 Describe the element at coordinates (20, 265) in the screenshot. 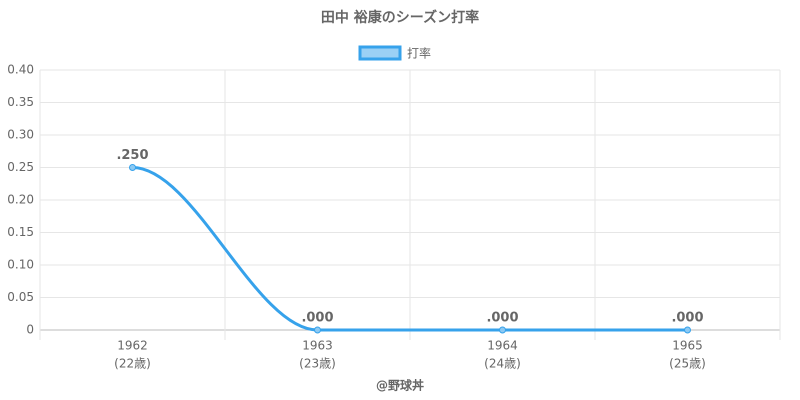

I see `y-tick-label: 0.10` at that location.